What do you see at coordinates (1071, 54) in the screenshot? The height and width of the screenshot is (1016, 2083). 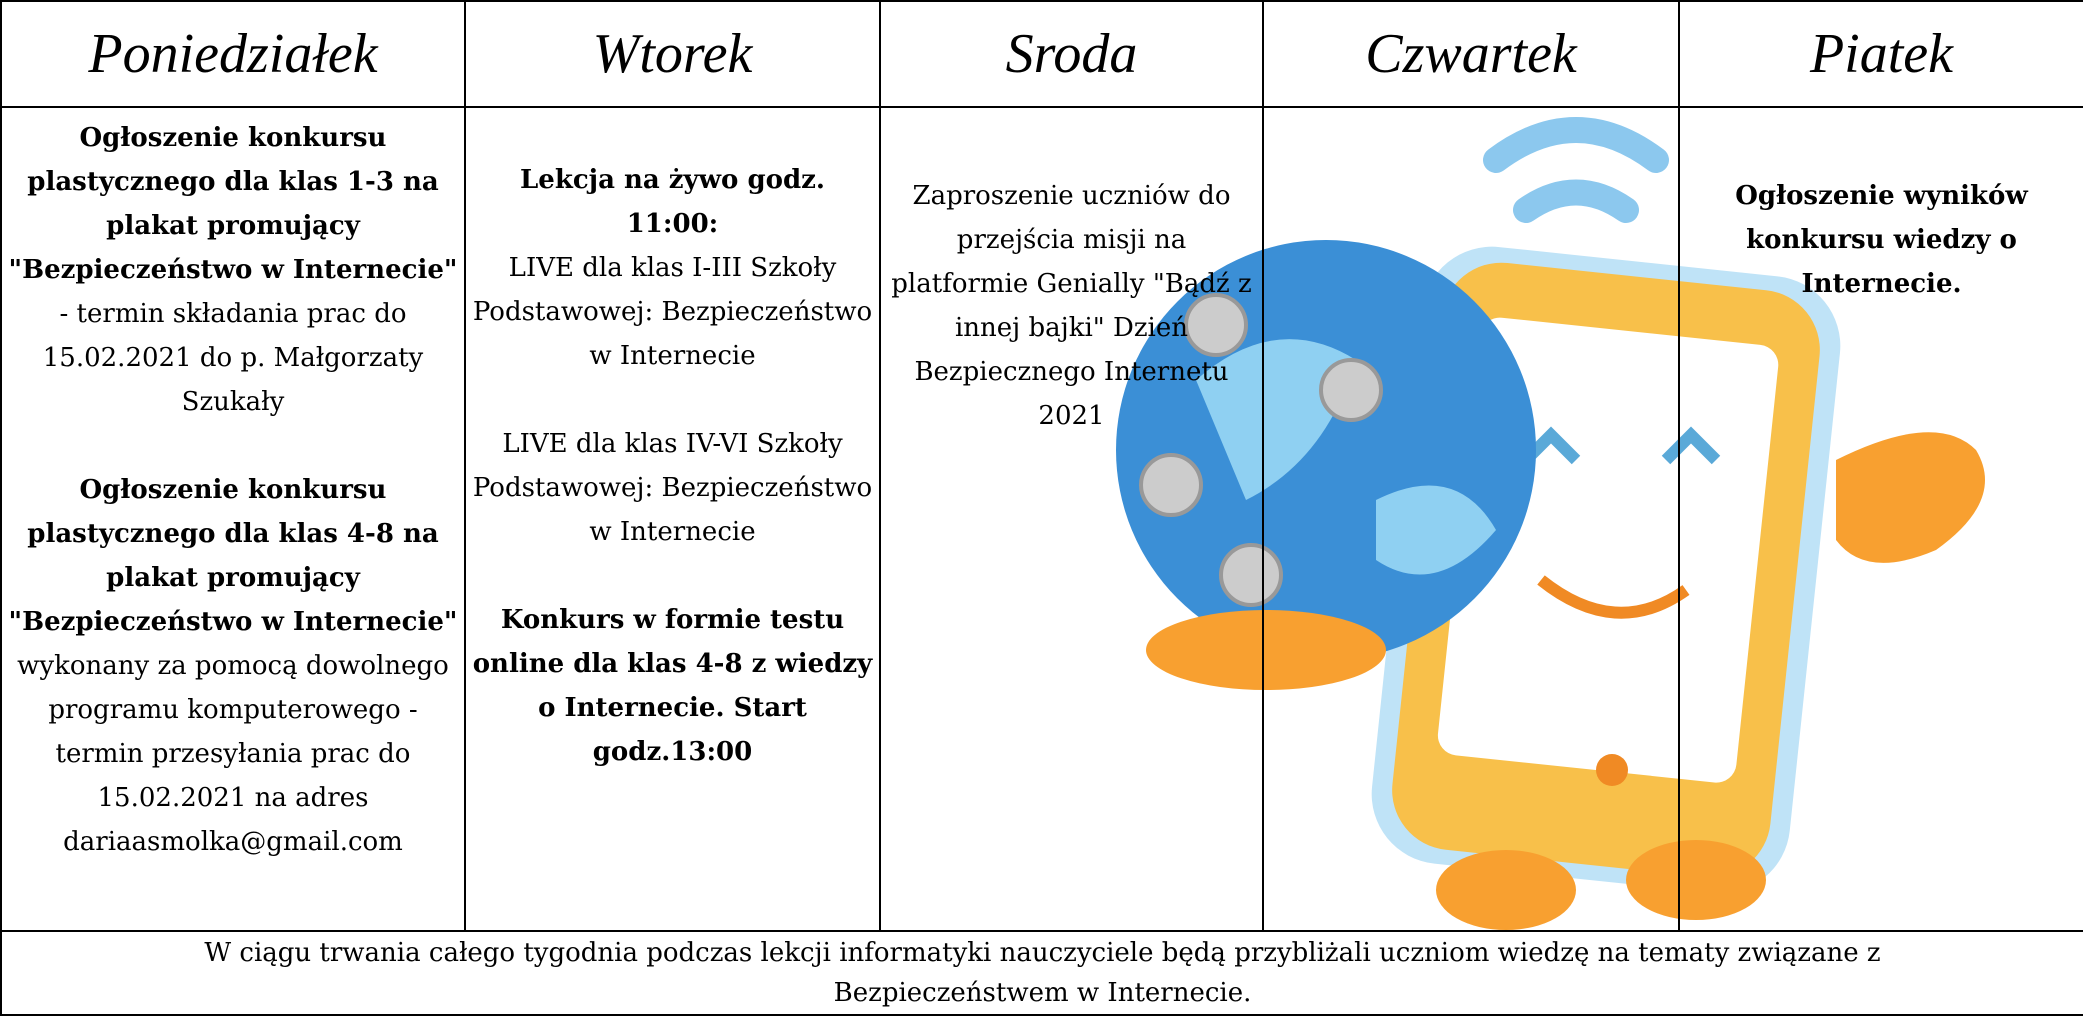 I see `day-header: Sroda` at bounding box center [1071, 54].